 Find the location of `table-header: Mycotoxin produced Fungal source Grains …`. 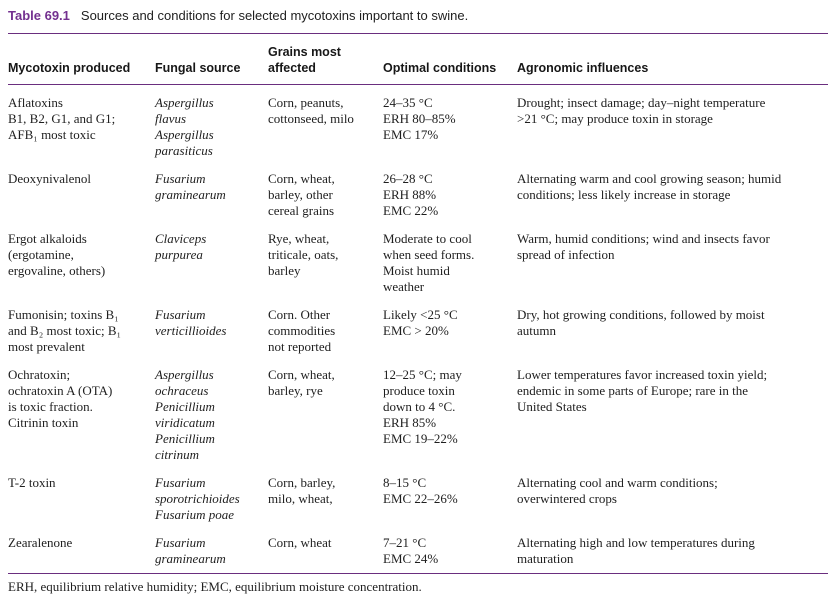

table-header: Mycotoxin produced Fungal source Grains … is located at coordinates (418, 59).